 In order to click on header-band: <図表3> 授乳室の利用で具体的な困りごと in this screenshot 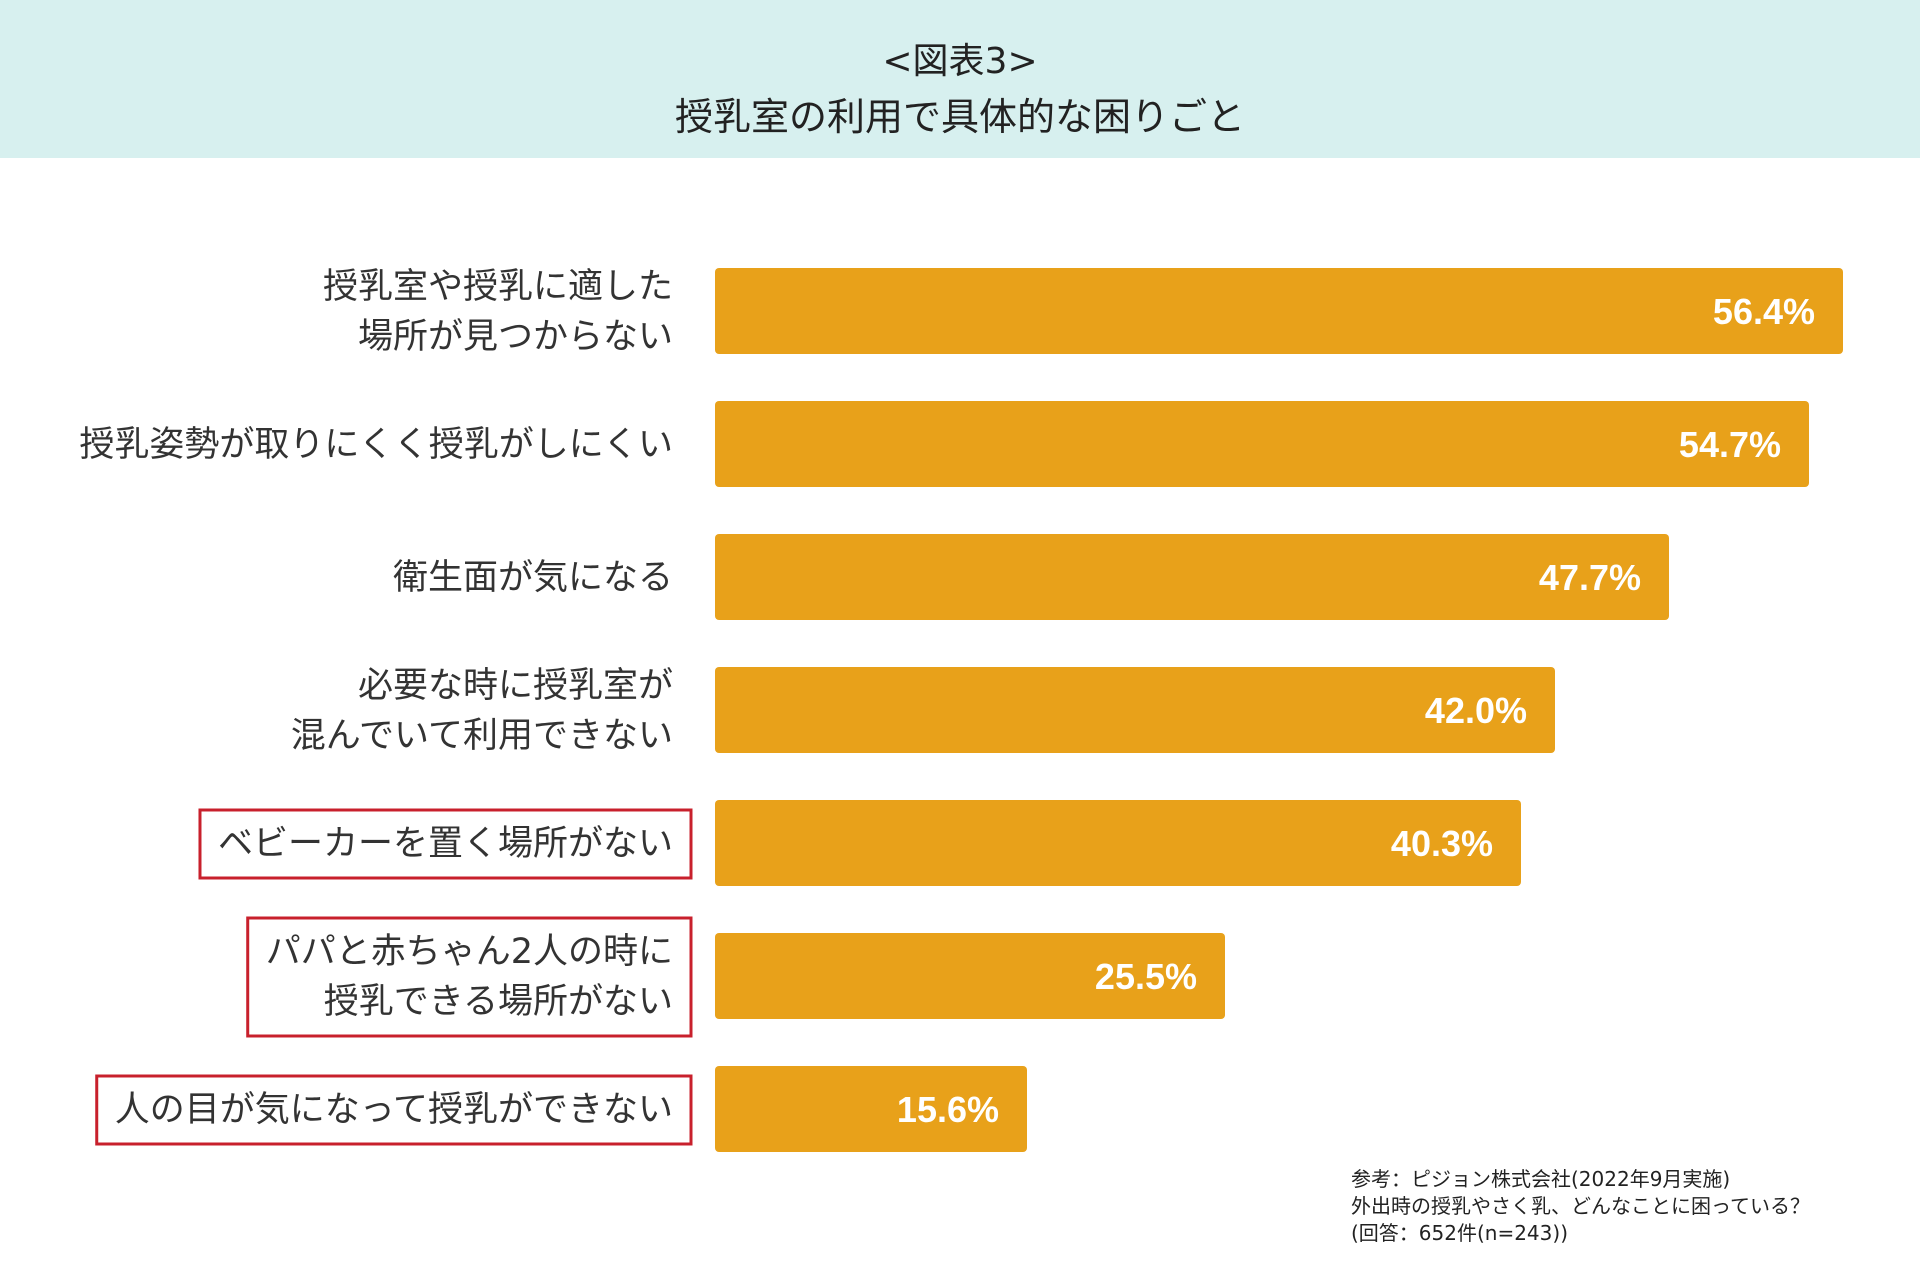, I will do `click(960, 79)`.